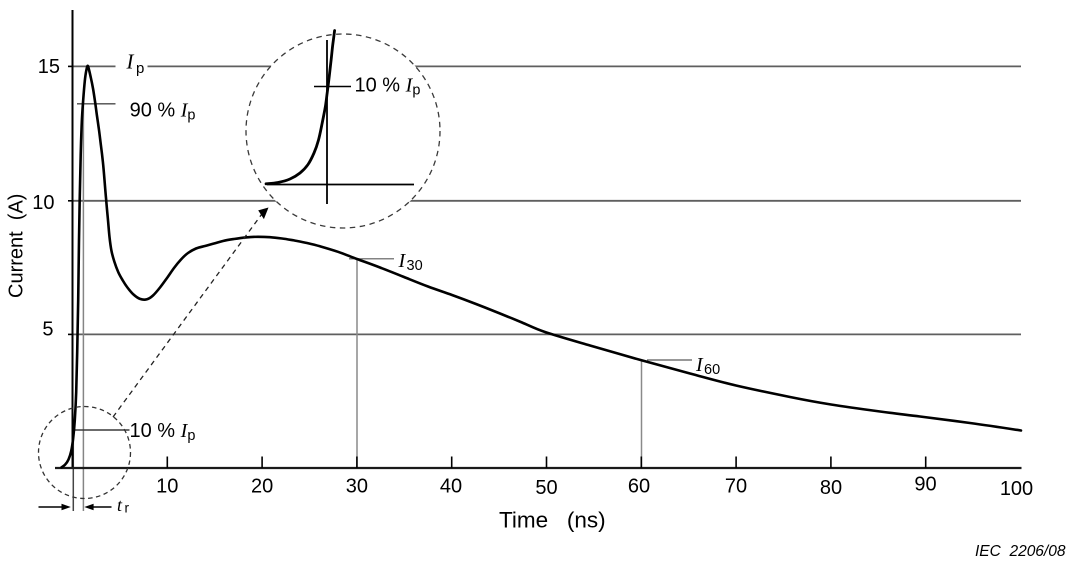 The image size is (1075, 562). Describe the element at coordinates (127, 508) in the screenshot. I see `svg-text: r` at that location.